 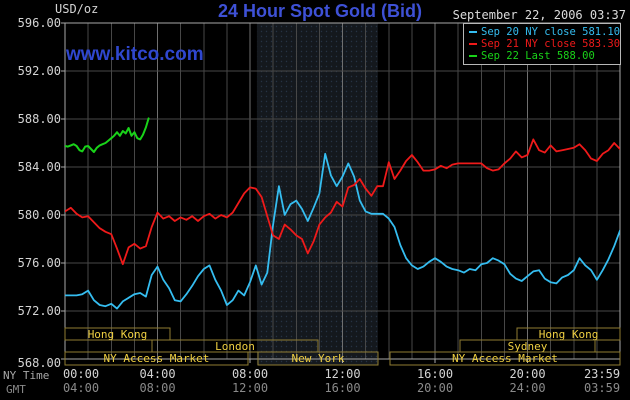 What do you see at coordinates (528, 346) in the screenshot?
I see `session-label: Sydney` at bounding box center [528, 346].